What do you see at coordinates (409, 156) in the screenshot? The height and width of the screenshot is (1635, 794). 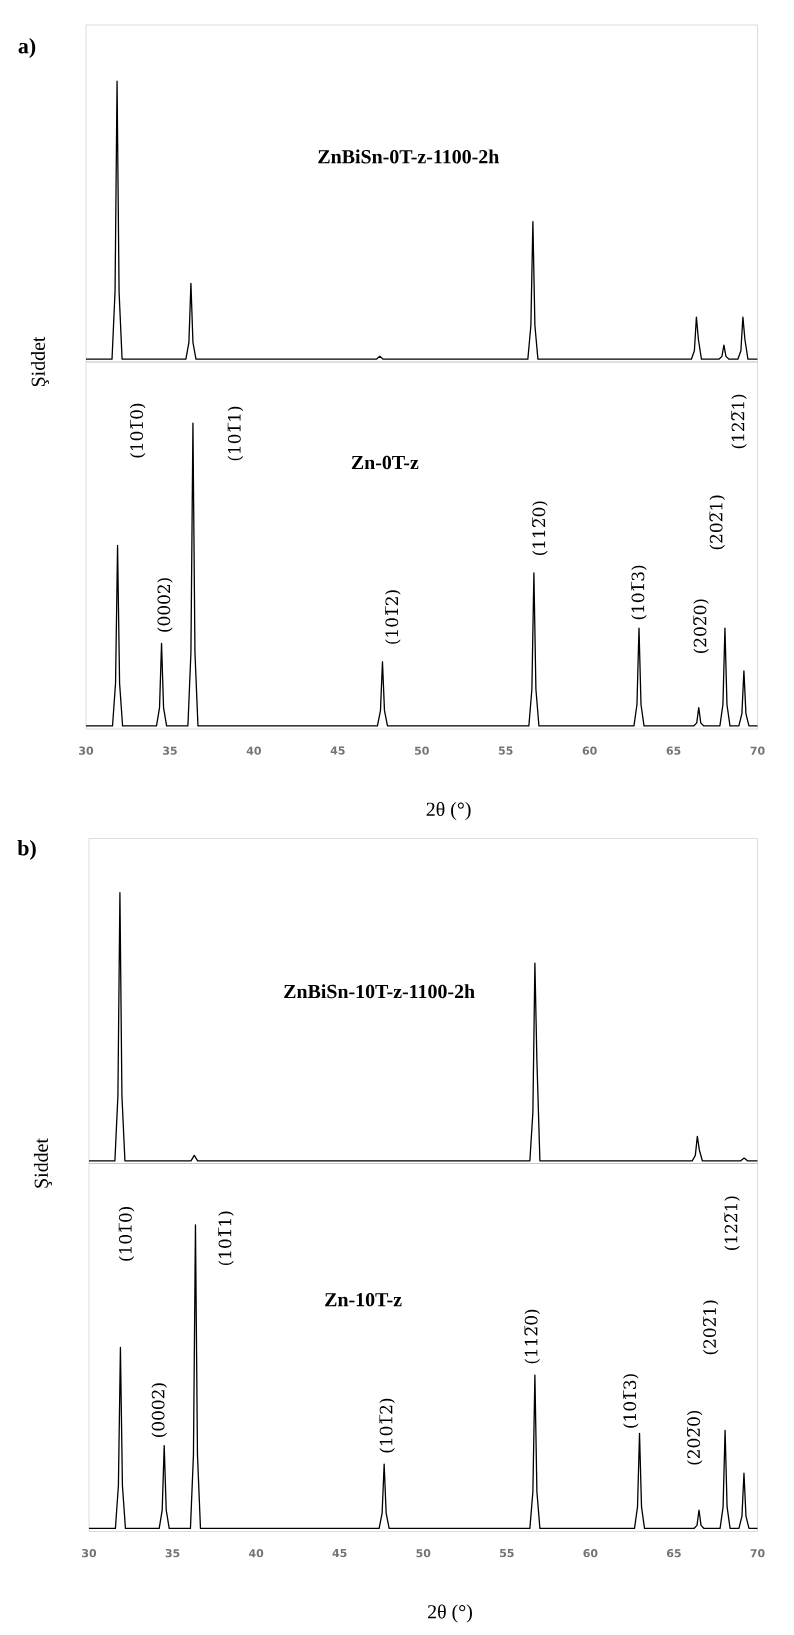 I see `text: ZnBiSn-0T-z-1100-2h` at bounding box center [409, 156].